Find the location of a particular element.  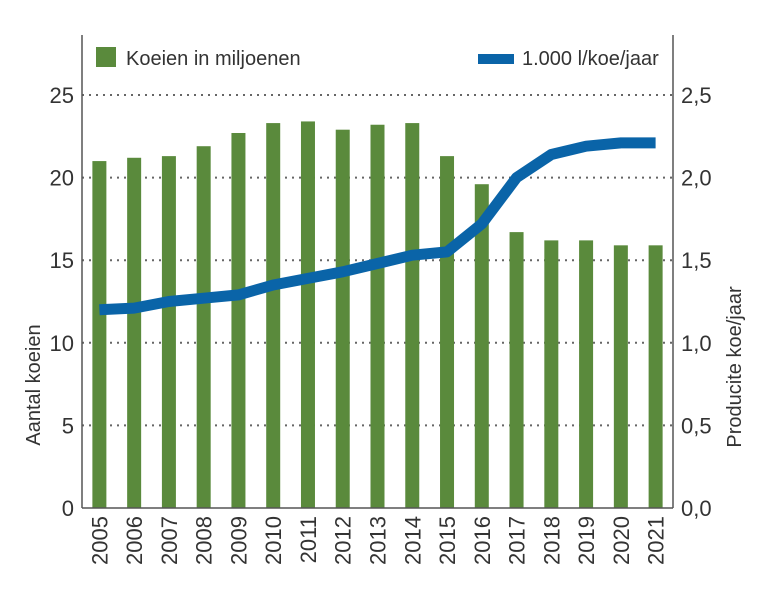

x-tick-label: 2007 is located at coordinates (169, 540).